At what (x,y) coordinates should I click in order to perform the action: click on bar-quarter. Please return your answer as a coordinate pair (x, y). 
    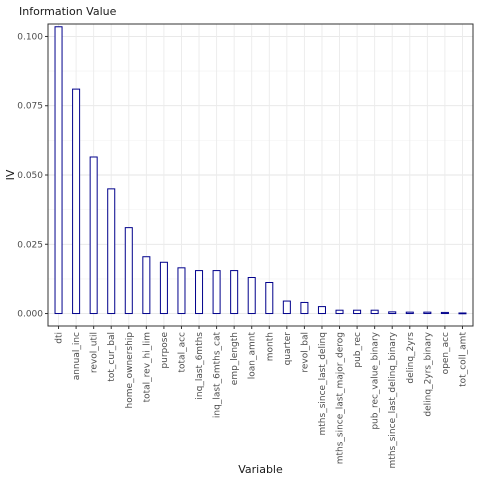
    Looking at the image, I should click on (286, 307).